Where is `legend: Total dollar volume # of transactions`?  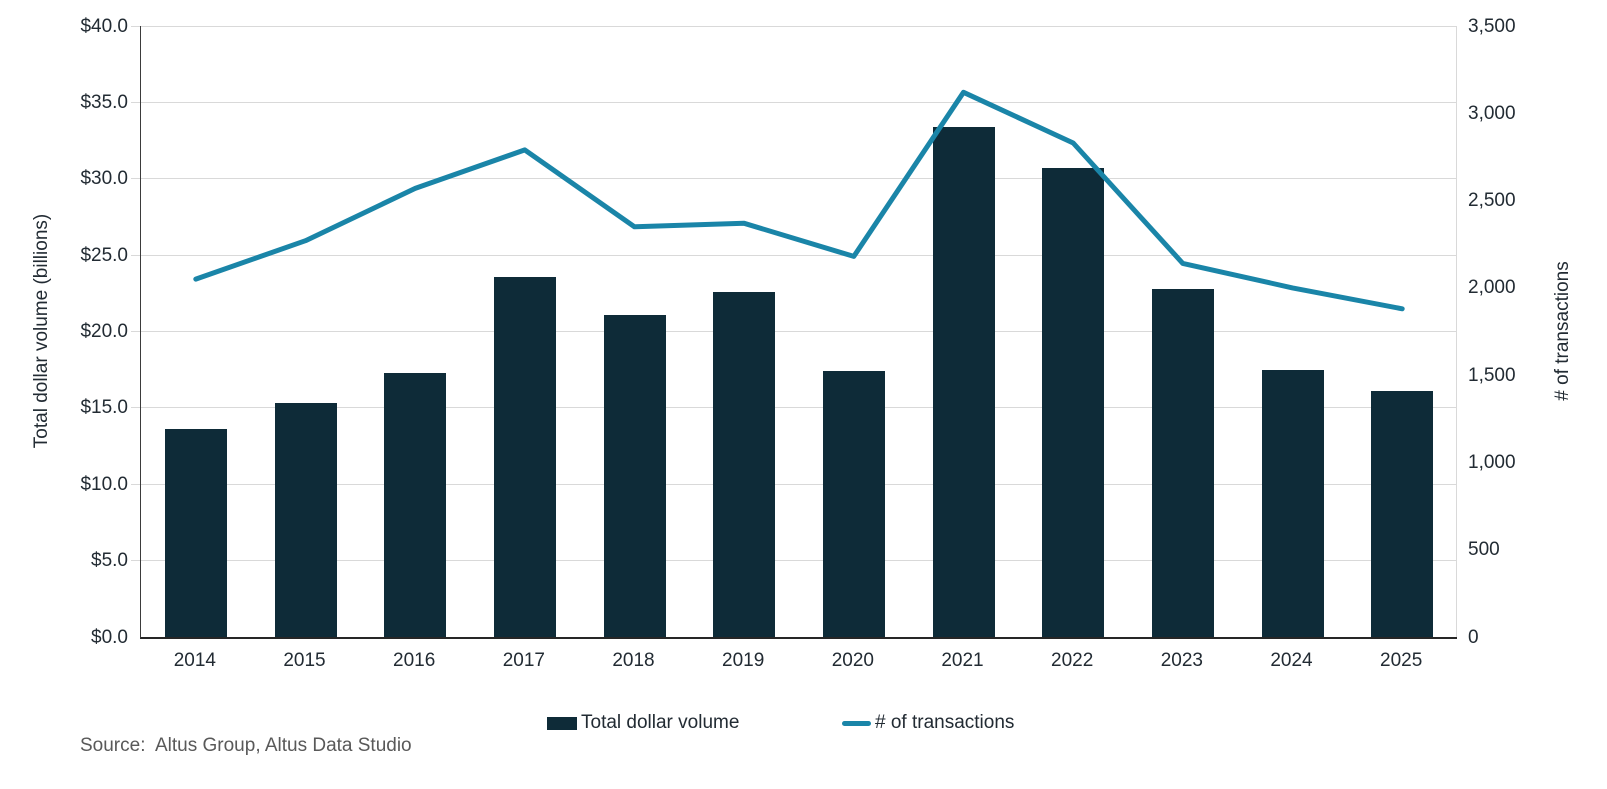
legend: Total dollar volume # of transactions is located at coordinates (803, 723).